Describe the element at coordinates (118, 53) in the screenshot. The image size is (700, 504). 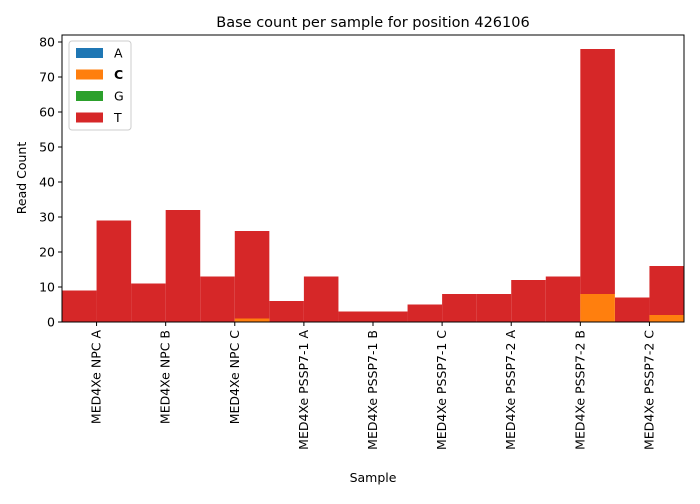
I see `legend-label-a: A` at that location.